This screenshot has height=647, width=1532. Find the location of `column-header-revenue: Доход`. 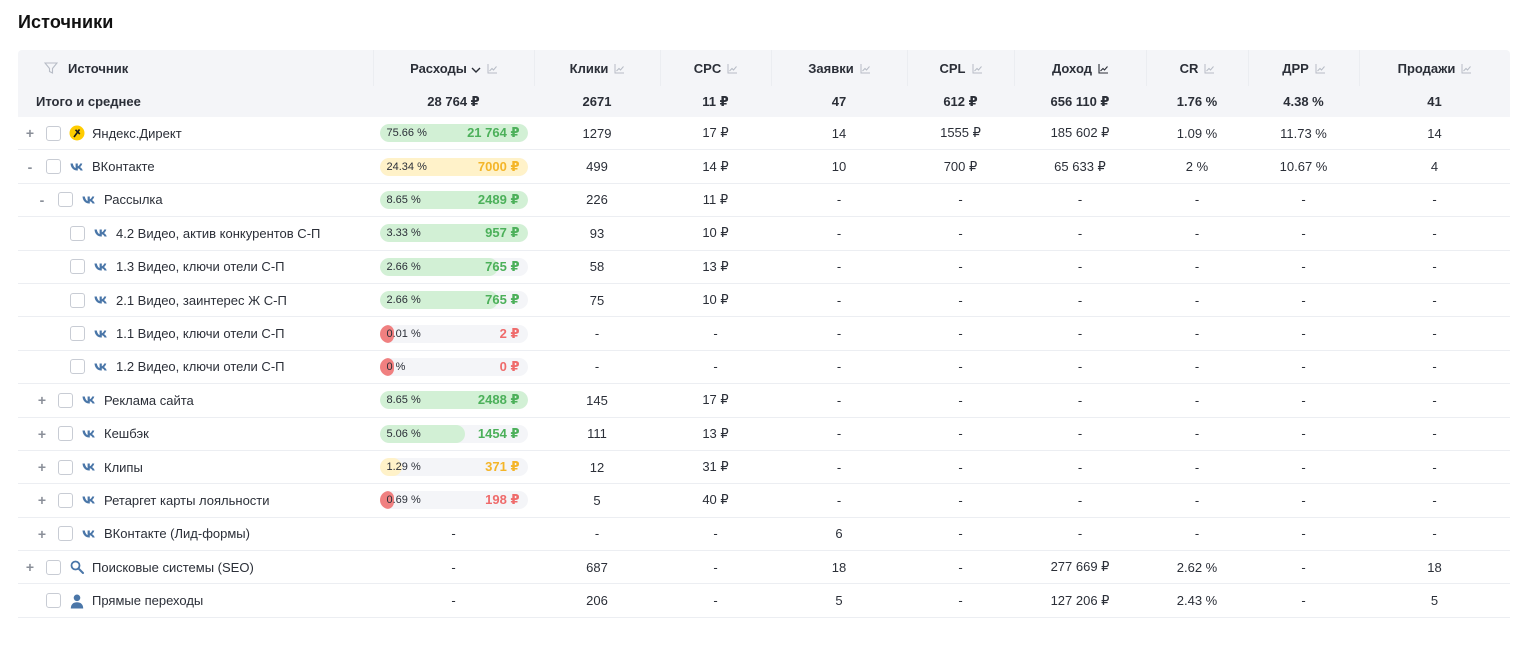

column-header-revenue: Доход is located at coordinates (1080, 68).